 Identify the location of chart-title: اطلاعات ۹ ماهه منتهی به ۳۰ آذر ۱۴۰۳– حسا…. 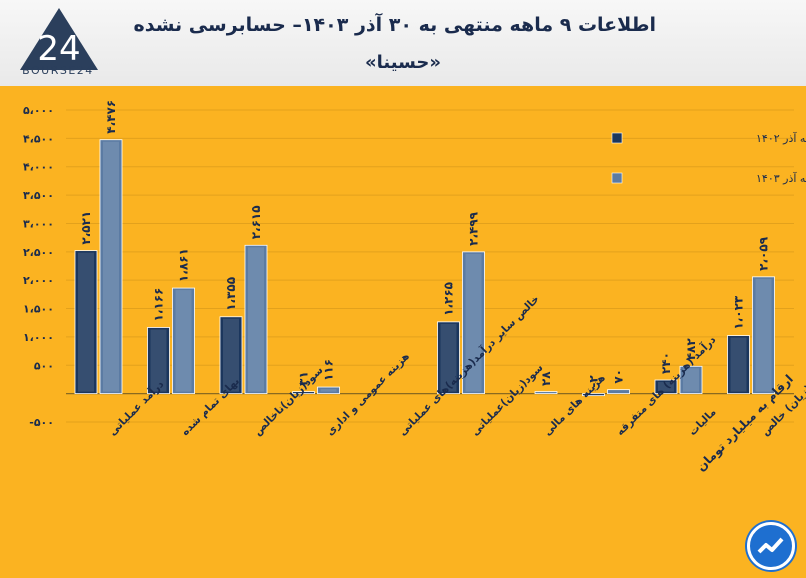
(394, 25).